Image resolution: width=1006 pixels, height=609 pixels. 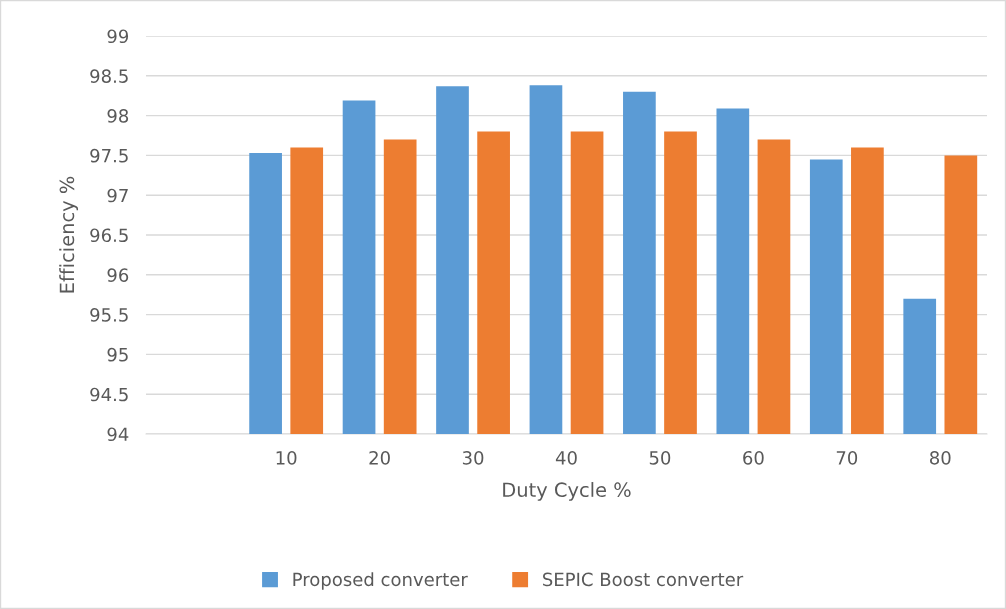 I want to click on x-tick-label: 80, so click(x=940, y=457).